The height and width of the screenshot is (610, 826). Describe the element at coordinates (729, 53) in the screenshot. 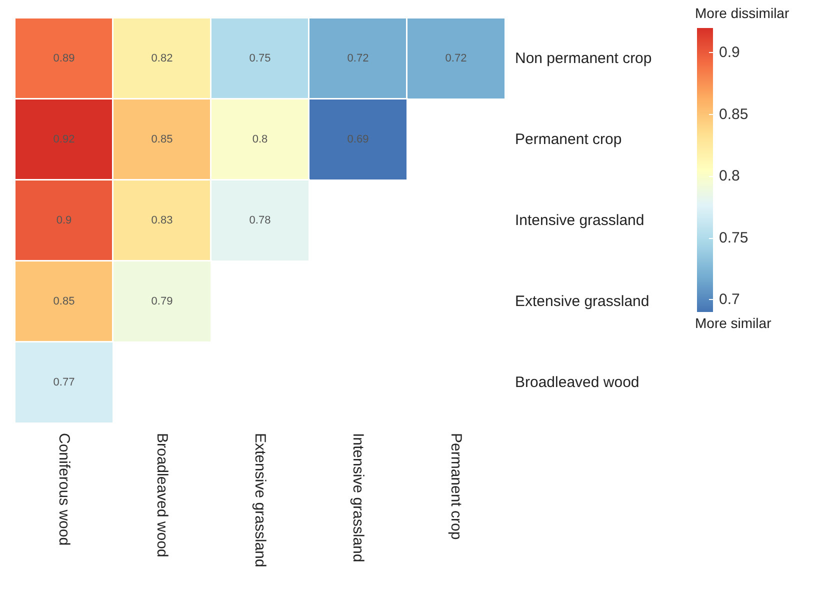

I see `color-bar-label: 0.9` at that location.